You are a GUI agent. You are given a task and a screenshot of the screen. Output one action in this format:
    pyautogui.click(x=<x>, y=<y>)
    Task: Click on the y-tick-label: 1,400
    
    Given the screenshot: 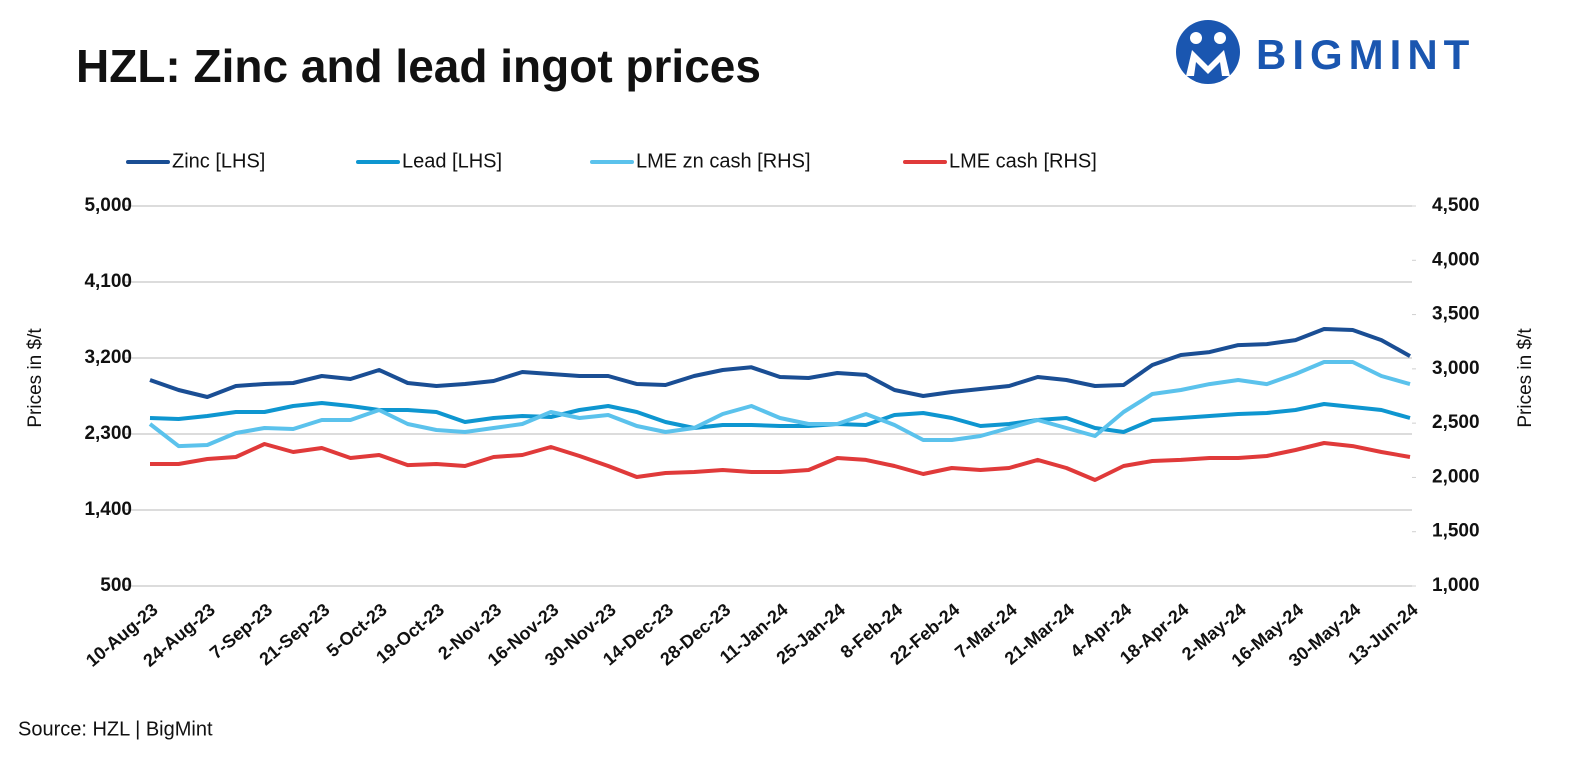 What is the action you would take?
    pyautogui.click(x=108, y=509)
    